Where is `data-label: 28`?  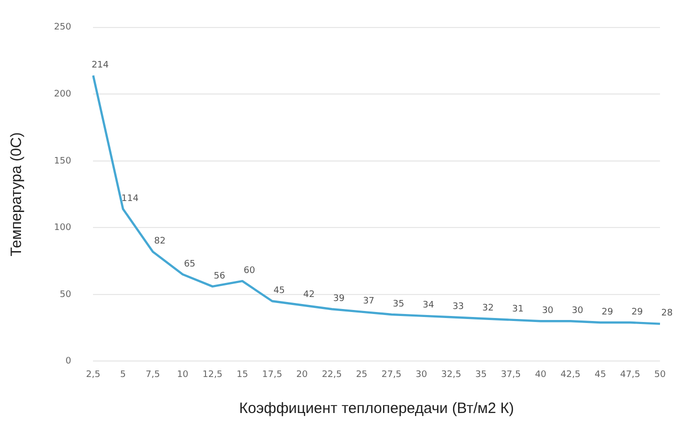 data-label: 28 is located at coordinates (667, 313).